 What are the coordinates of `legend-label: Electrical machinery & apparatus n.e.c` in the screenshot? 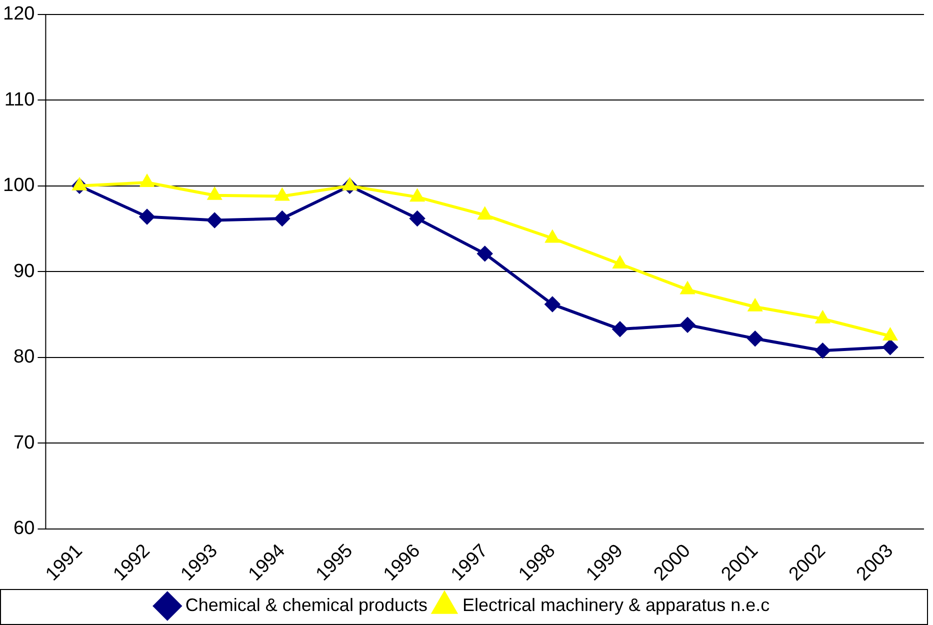 It's located at (616, 604).